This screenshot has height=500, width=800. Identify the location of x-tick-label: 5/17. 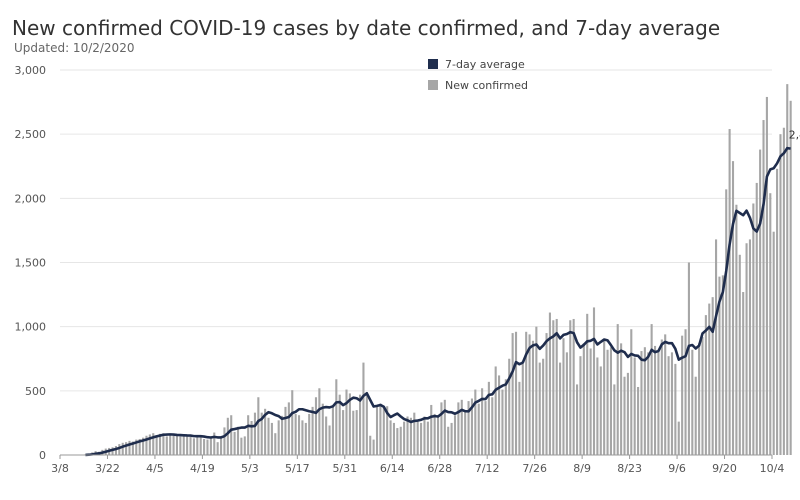
(297, 468).